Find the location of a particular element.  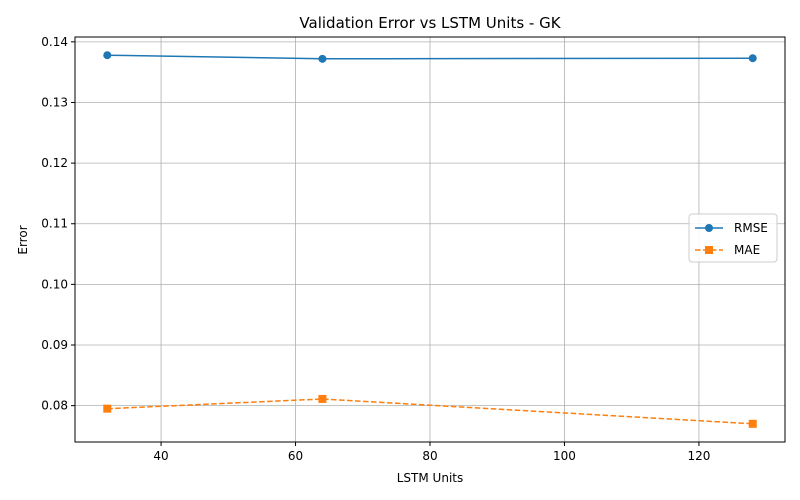

series-mae is located at coordinates (430, 411).